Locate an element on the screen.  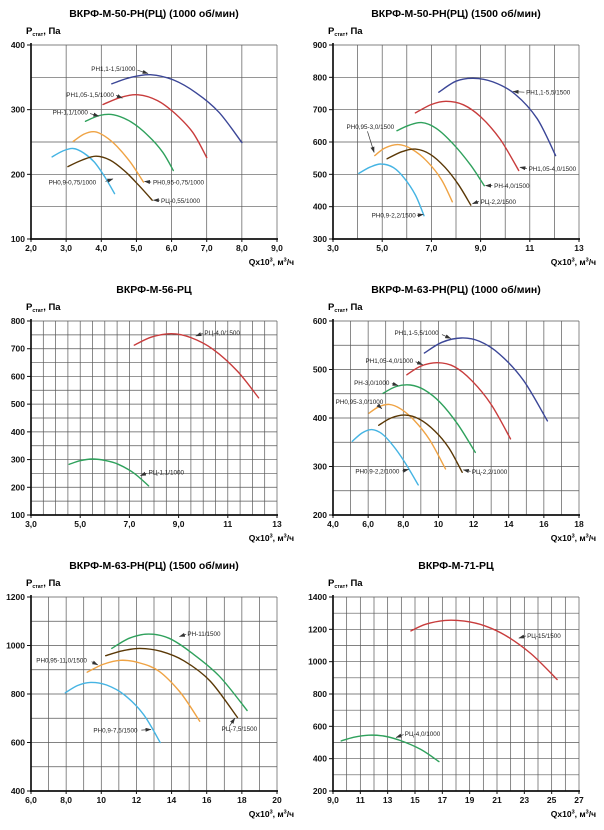
x-axis-tick-label: 27 is located at coordinates (579, 800).